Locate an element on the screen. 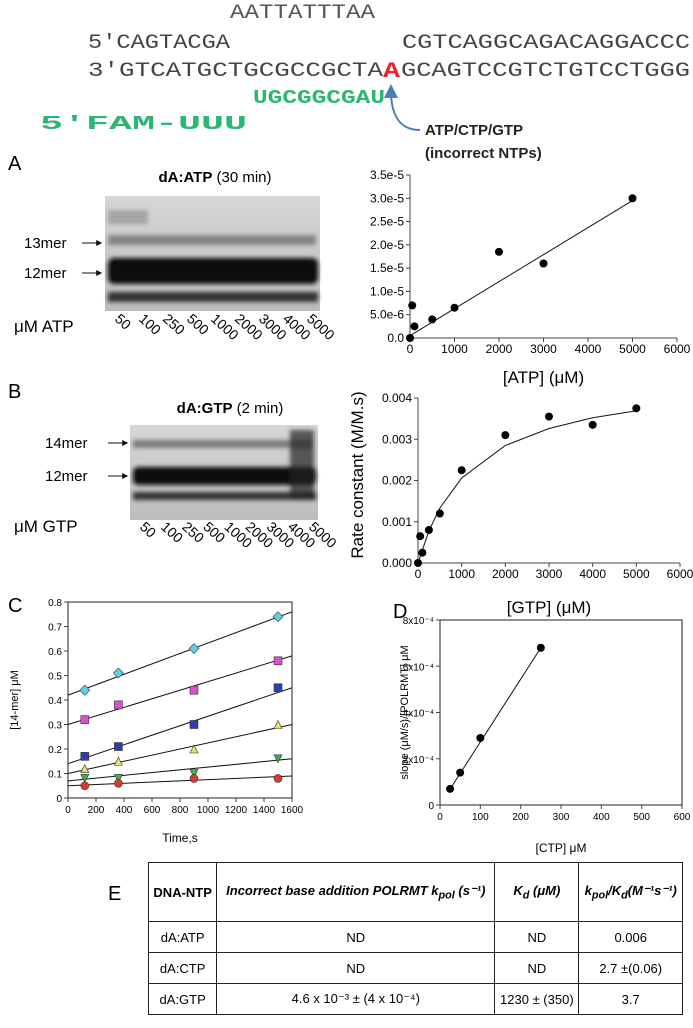  x-tick-label: 1200 is located at coordinates (236, 810).